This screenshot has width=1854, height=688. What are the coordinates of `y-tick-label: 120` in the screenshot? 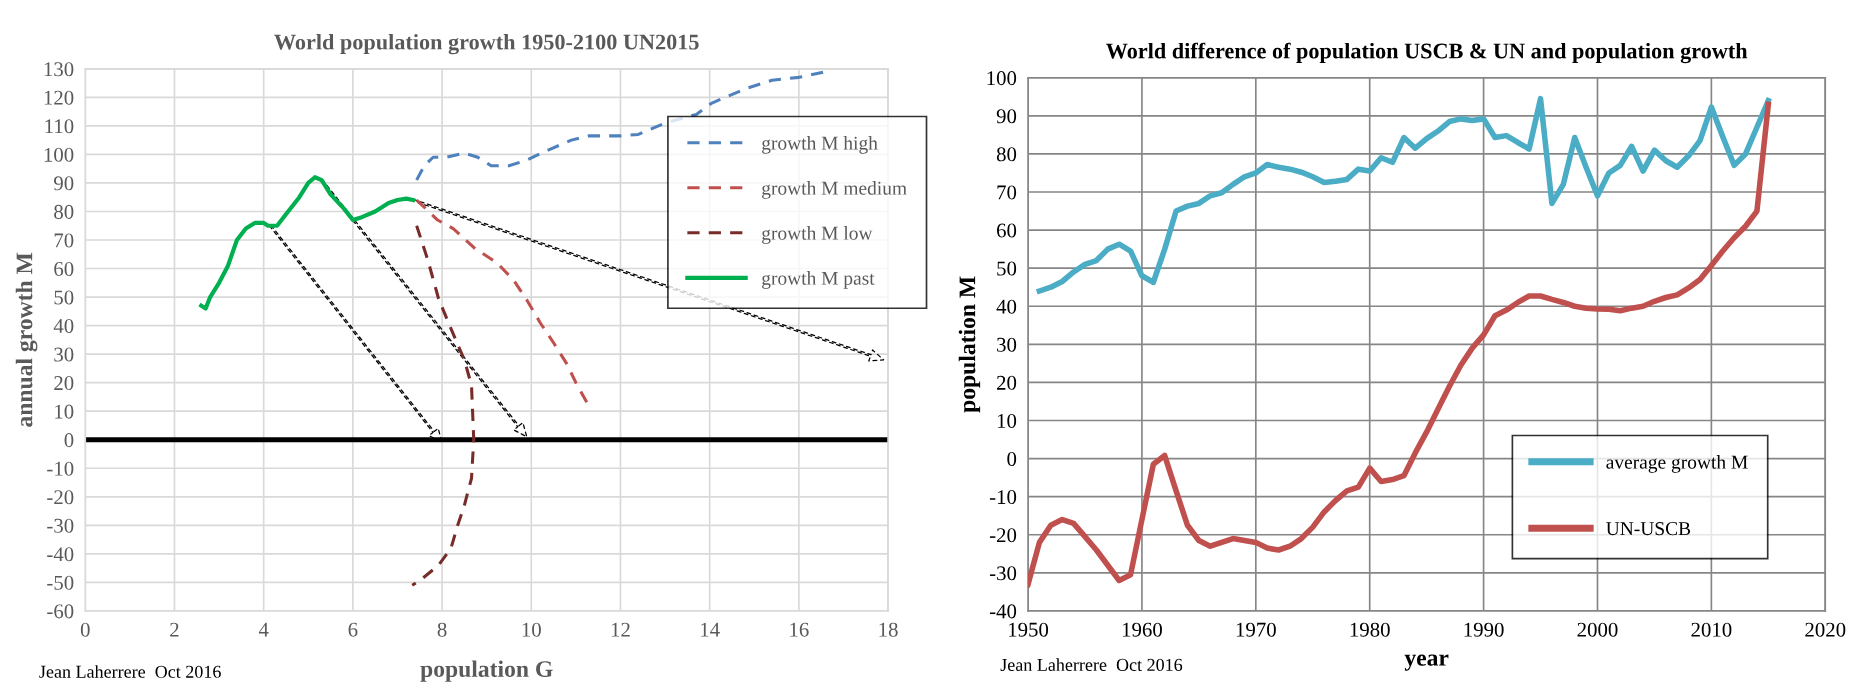 It's located at (59, 97).